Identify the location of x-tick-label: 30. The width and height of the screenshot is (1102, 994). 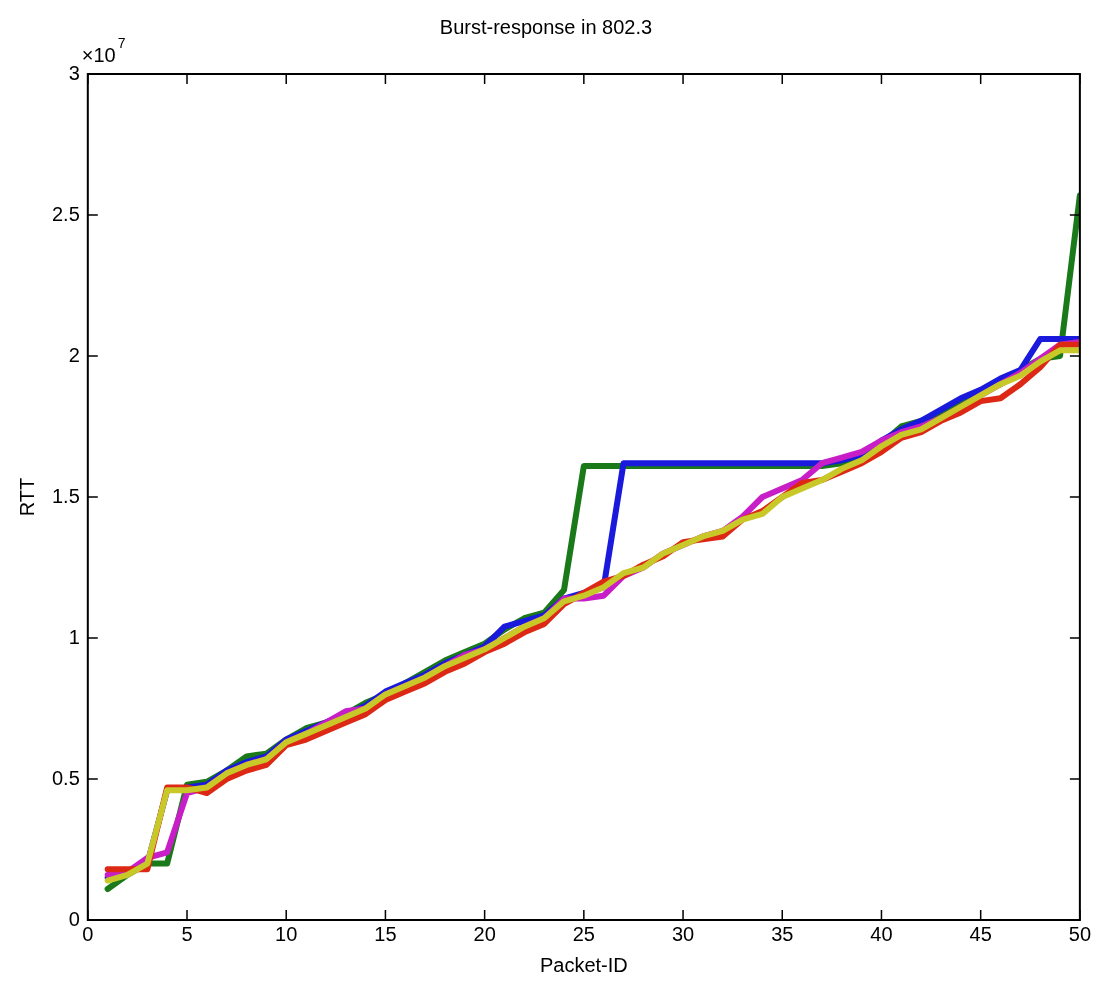
(683, 933).